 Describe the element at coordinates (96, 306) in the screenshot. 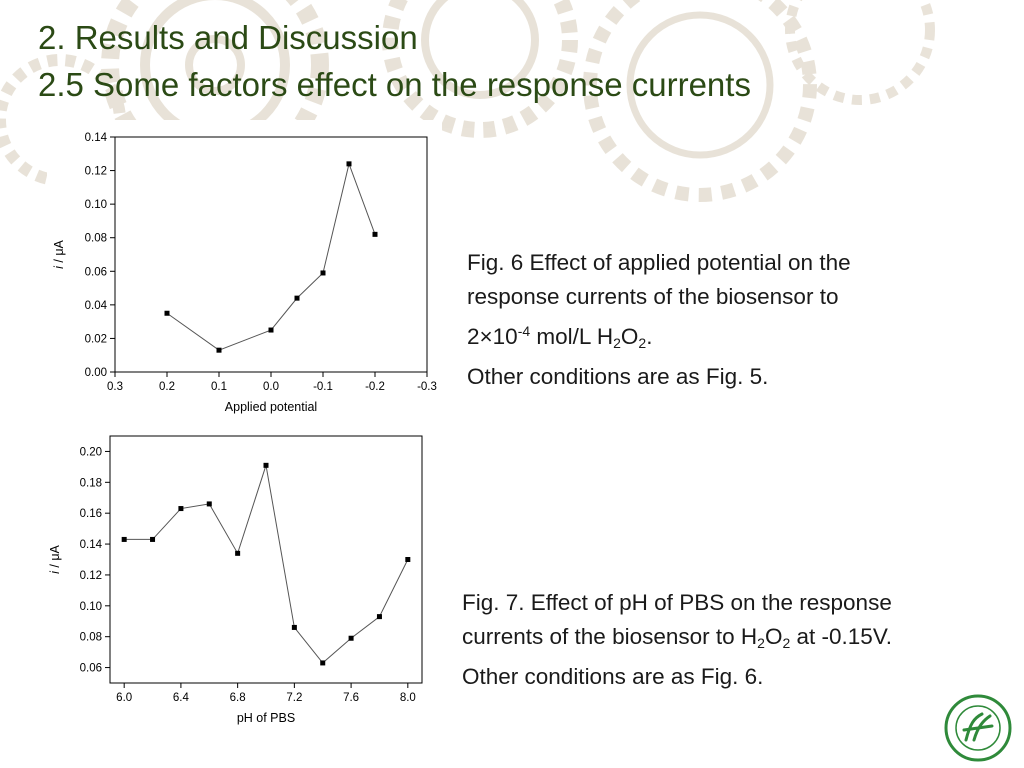

I see `y-tick-label: 0.04` at that location.